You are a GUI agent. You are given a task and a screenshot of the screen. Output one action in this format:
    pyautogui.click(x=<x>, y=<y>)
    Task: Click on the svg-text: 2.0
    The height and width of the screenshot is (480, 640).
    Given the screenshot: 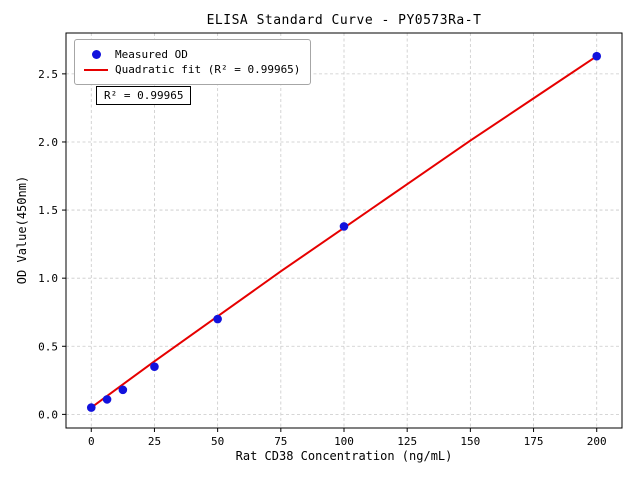 What is the action you would take?
    pyautogui.click(x=48, y=142)
    